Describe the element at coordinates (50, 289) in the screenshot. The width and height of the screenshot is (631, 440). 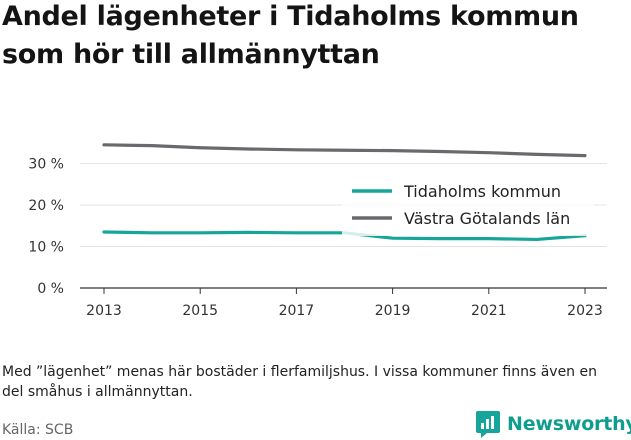
I see `y-tick-label: 0 %` at that location.